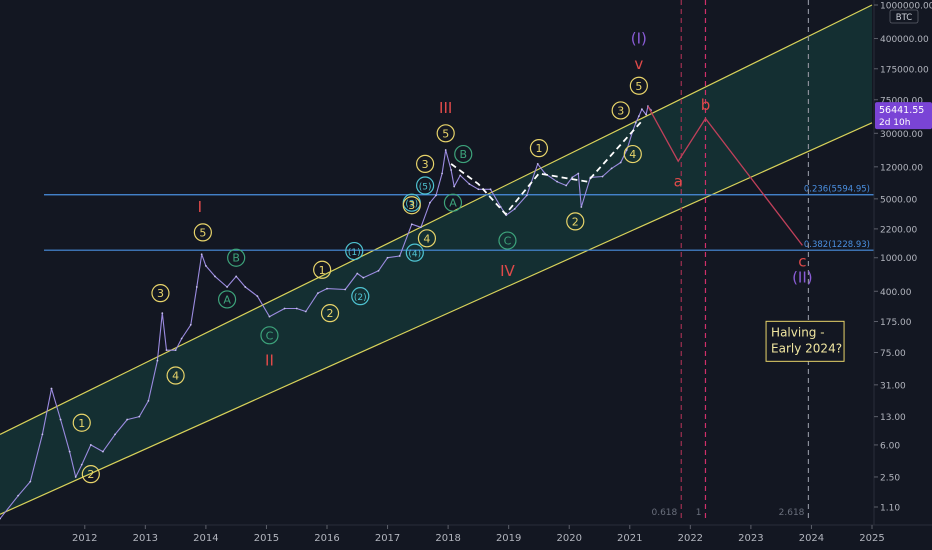 The height and width of the screenshot is (550, 932). Describe the element at coordinates (200, 207) in the screenshot. I see `wave-label-5: I` at that location.